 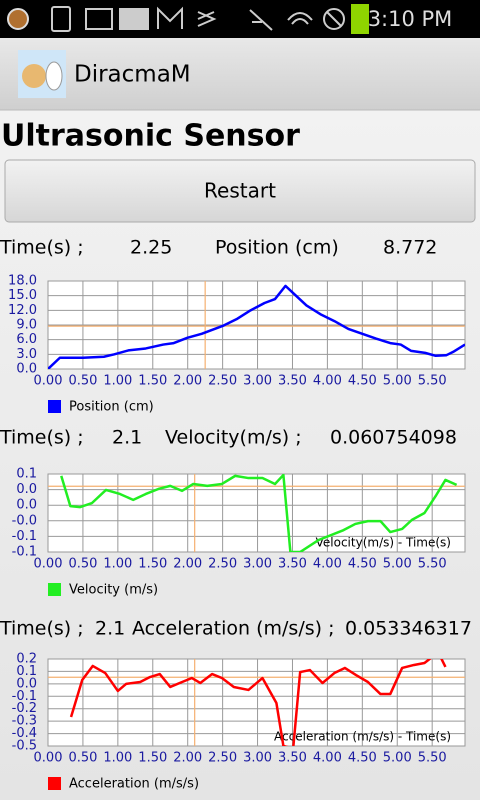 I want to click on y-tick-label: -0.0, so click(x=24, y=520).